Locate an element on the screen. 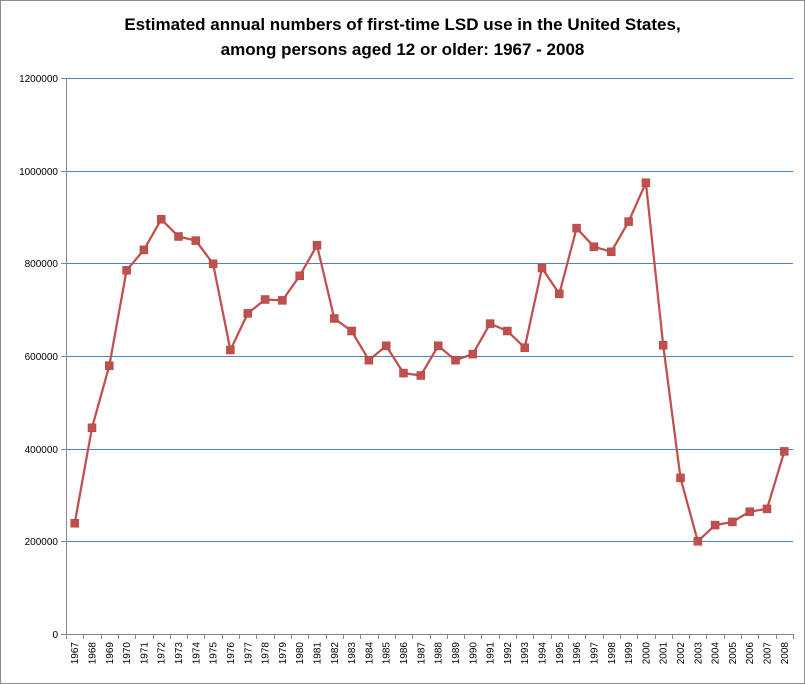 Image resolution: width=805 pixels, height=684 pixels. x-tick-label: 2002 is located at coordinates (681, 653).